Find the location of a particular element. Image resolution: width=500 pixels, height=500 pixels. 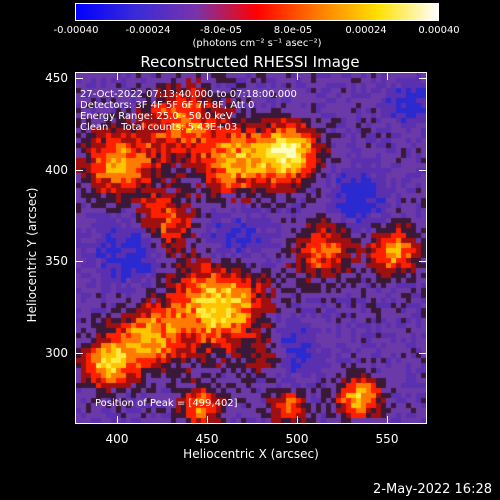

x-axis-label: Heliocentric X (arcsec) is located at coordinates (251, 454).